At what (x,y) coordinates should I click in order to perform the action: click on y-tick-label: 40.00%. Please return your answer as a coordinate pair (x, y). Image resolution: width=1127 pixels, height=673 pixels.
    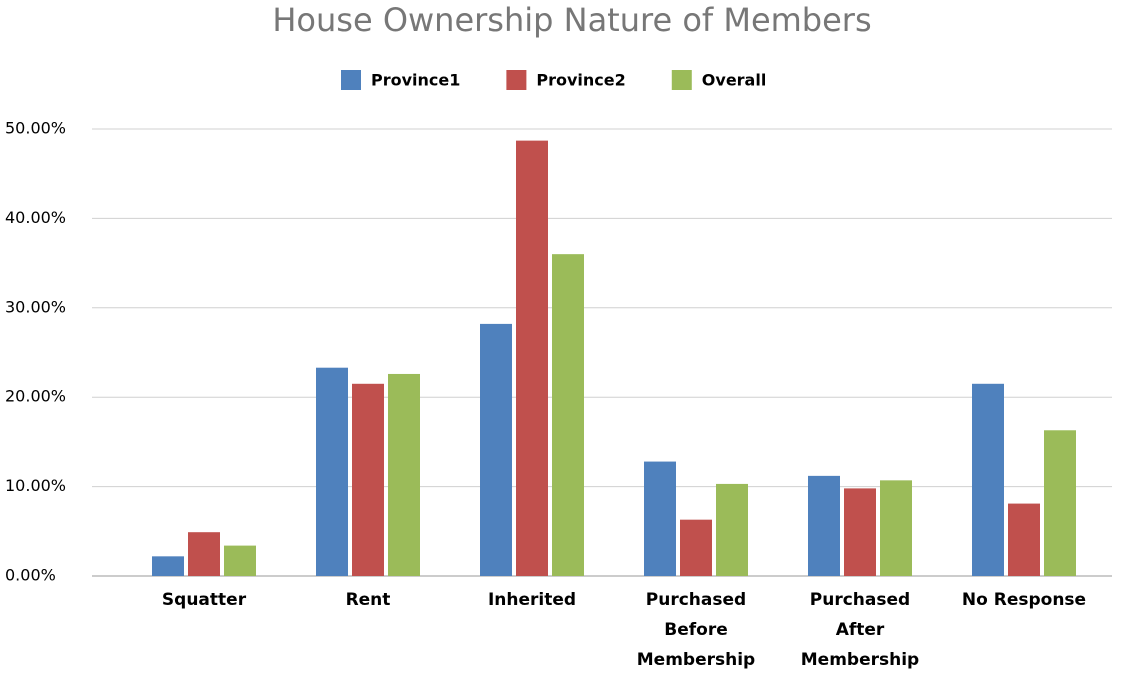
    Looking at the image, I should click on (35, 217).